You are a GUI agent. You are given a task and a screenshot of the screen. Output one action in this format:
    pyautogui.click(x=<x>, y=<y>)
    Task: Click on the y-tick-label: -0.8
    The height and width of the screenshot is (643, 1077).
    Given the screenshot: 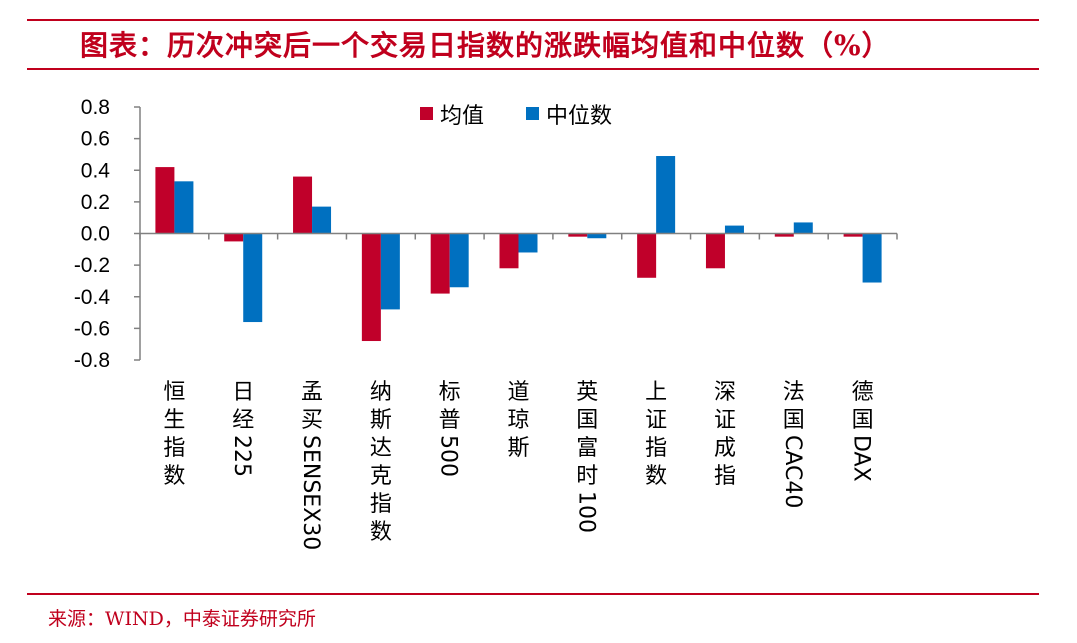 What is the action you would take?
    pyautogui.click(x=92, y=360)
    